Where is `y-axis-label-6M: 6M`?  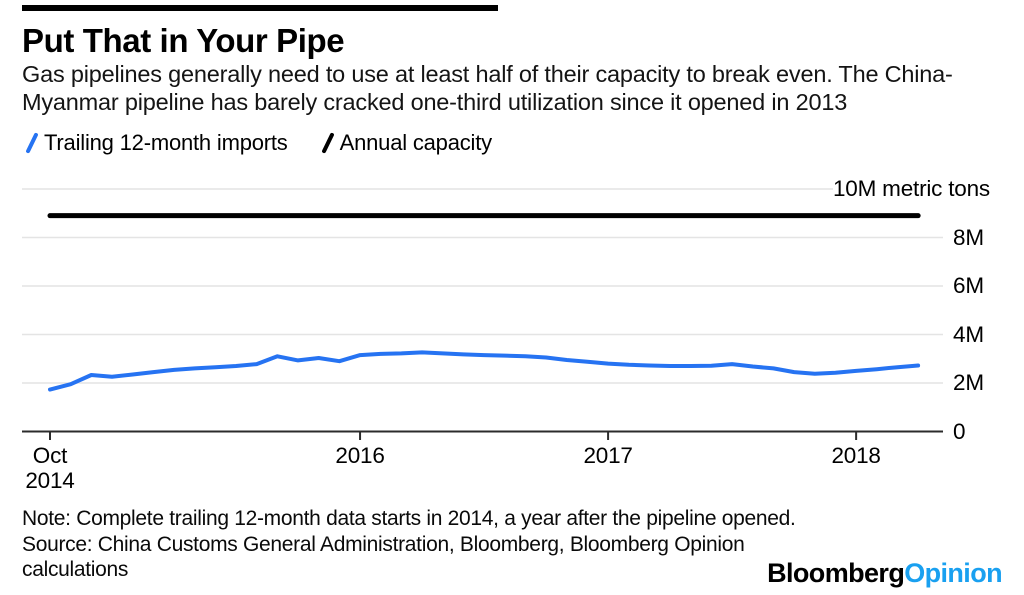 y-axis-label-6M: 6M is located at coordinates (968, 285).